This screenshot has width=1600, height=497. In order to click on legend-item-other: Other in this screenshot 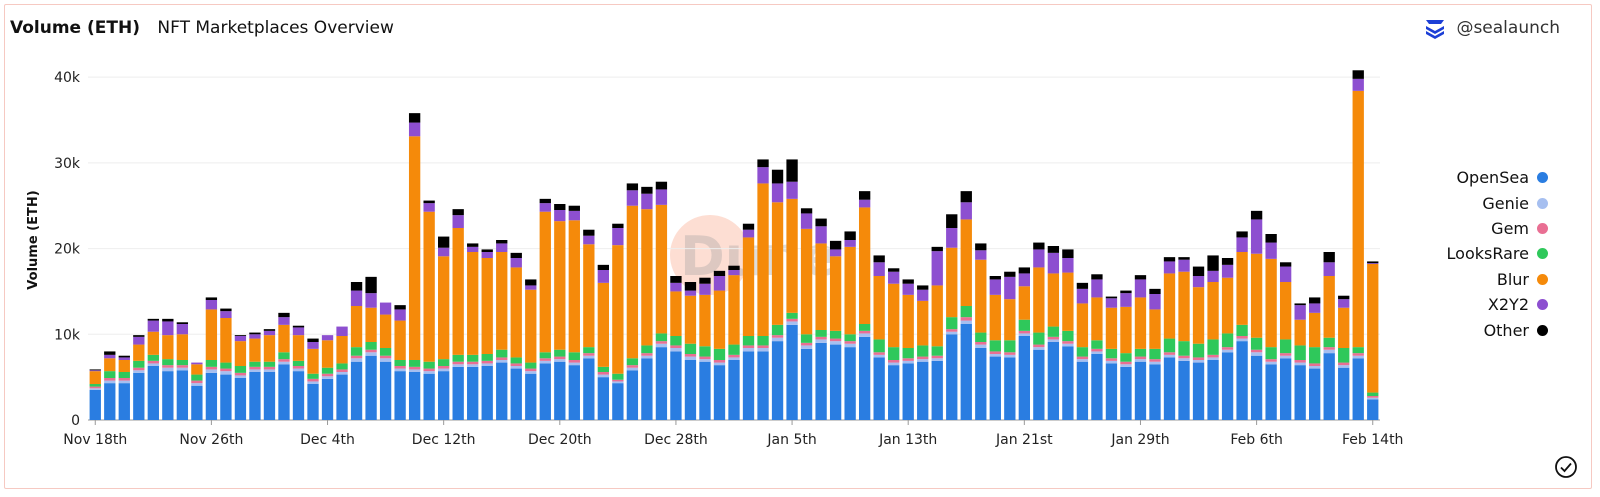, I will do `click(1497, 329)`.